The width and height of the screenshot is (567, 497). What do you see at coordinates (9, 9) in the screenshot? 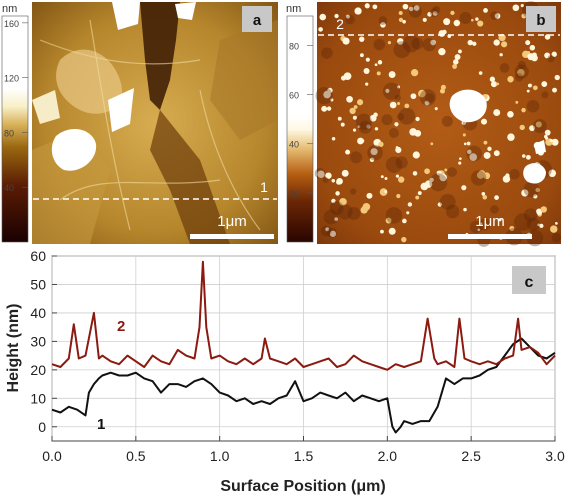
I see `panel-a-colorbar-unit: nm` at bounding box center [9, 9].